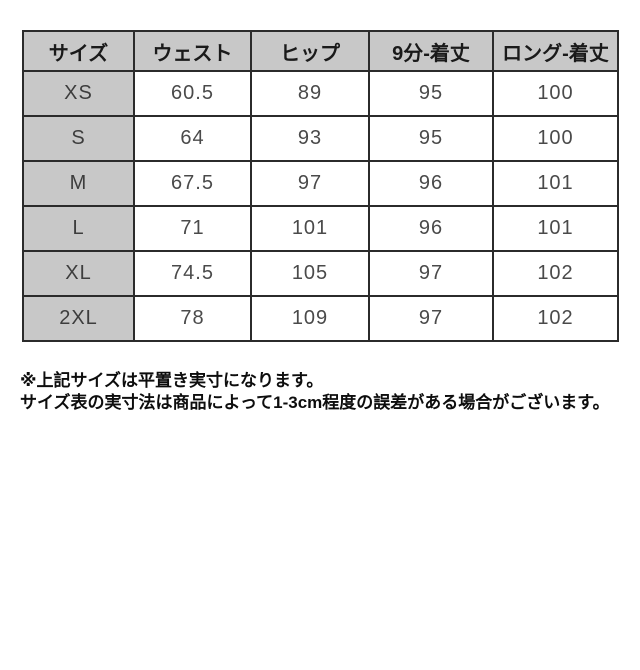 This screenshot has height=670, width=640. Describe the element at coordinates (78, 51) in the screenshot. I see `column-header-size: サイズ` at that location.